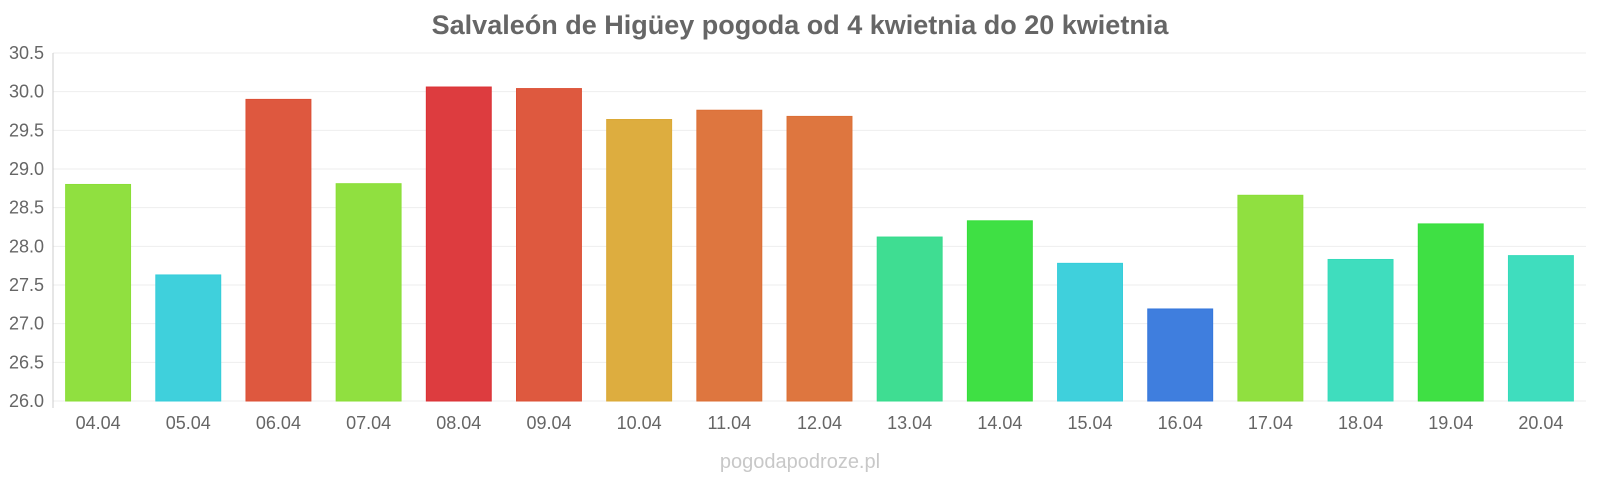 The image size is (1600, 480). What do you see at coordinates (548, 423) in the screenshot?
I see `x-tick-label: 09.04` at bounding box center [548, 423].